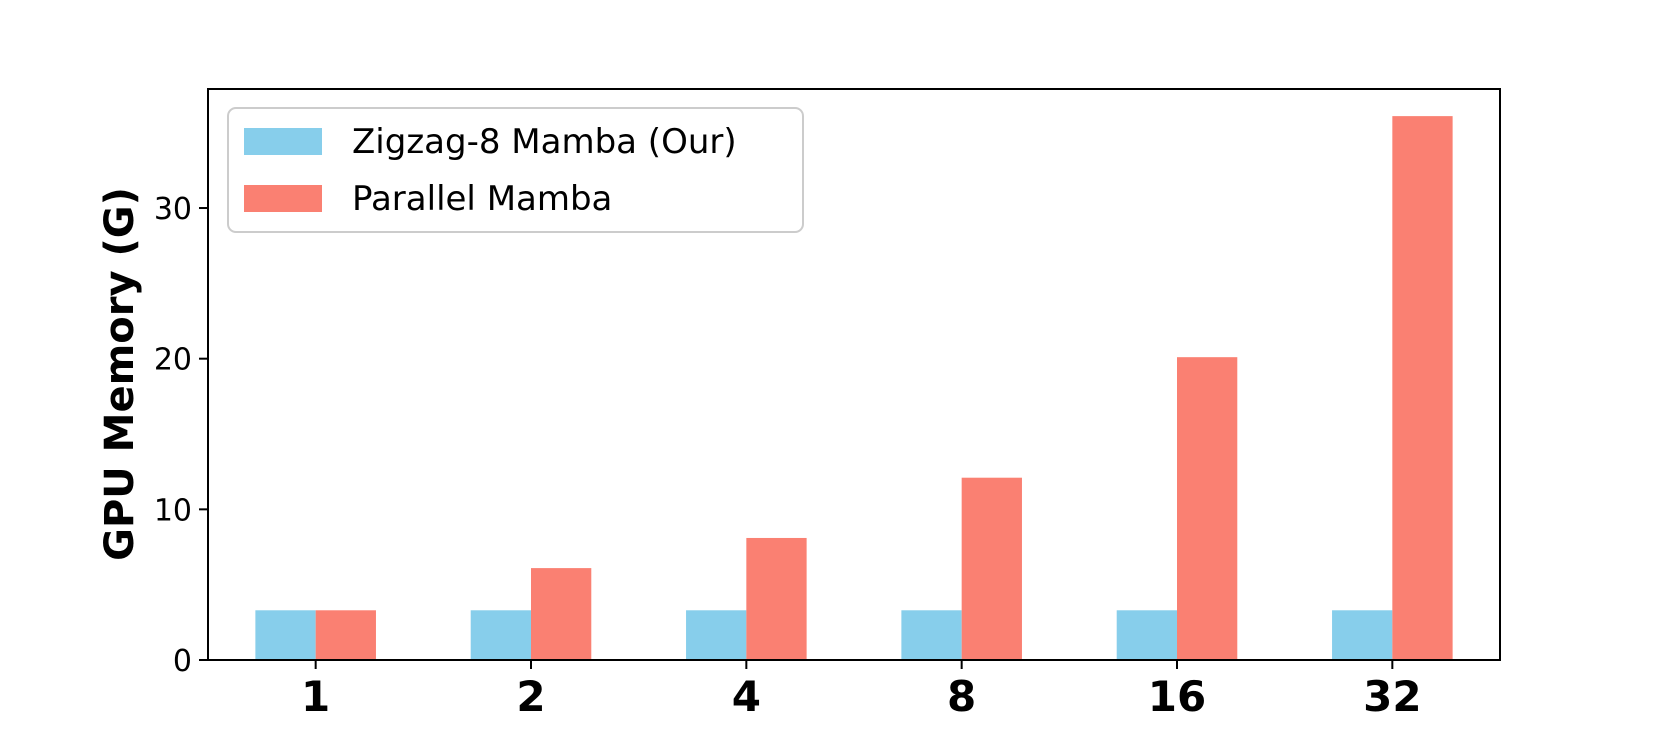 Image resolution: width=1661 pixels, height=738 pixels. I want to click on x-tick-label: 8, so click(961, 696).